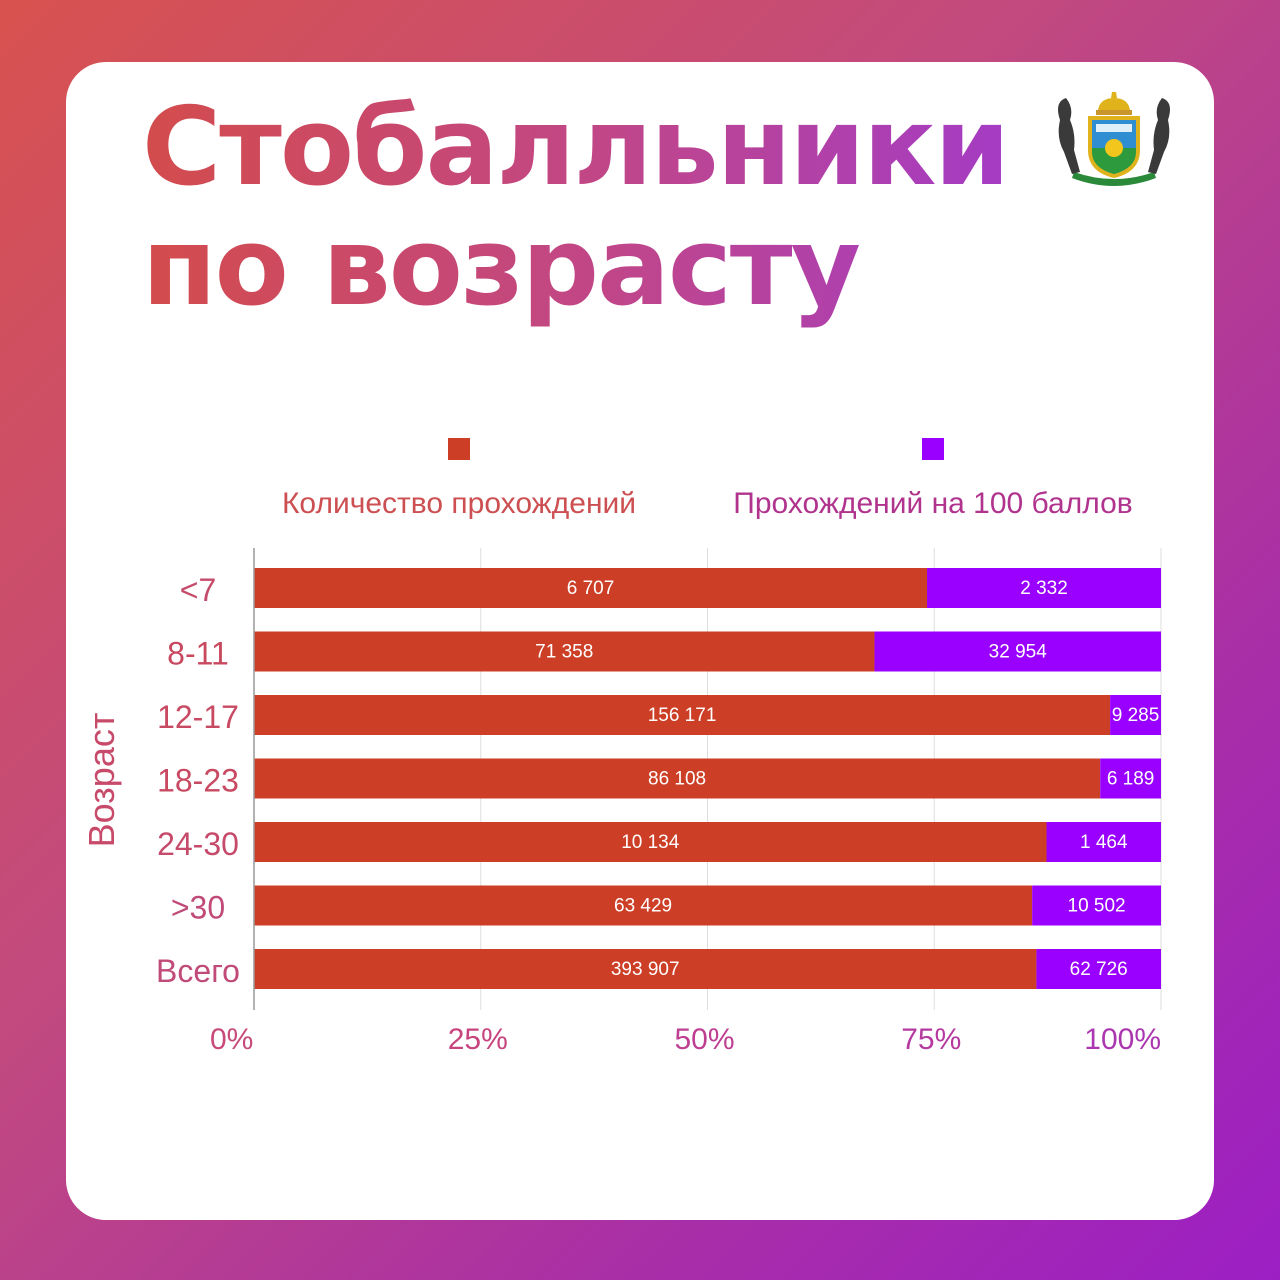 The image size is (1280, 1280). What do you see at coordinates (704, 1039) in the screenshot?
I see `x-tick-label: 50%` at bounding box center [704, 1039].